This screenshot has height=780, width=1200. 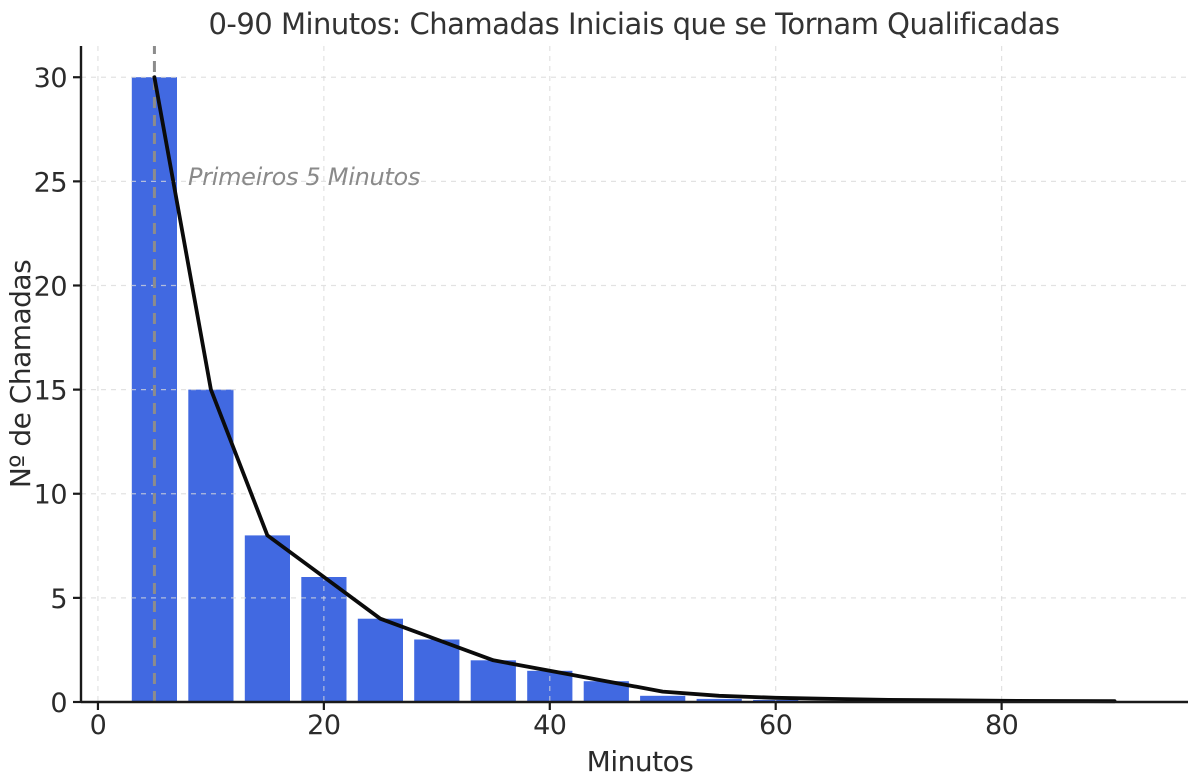 I want to click on y-axis-label: Nº de Chamadas, so click(x=20, y=374).